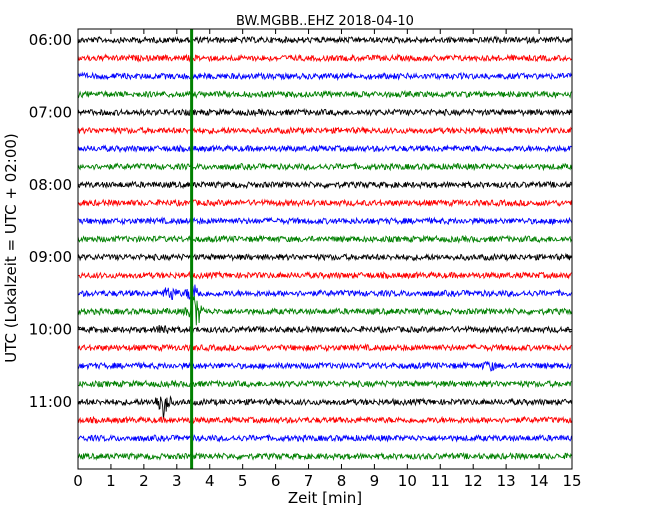 The width and height of the screenshot is (650, 520). I want to click on x-tick-label: 15, so click(571, 481).